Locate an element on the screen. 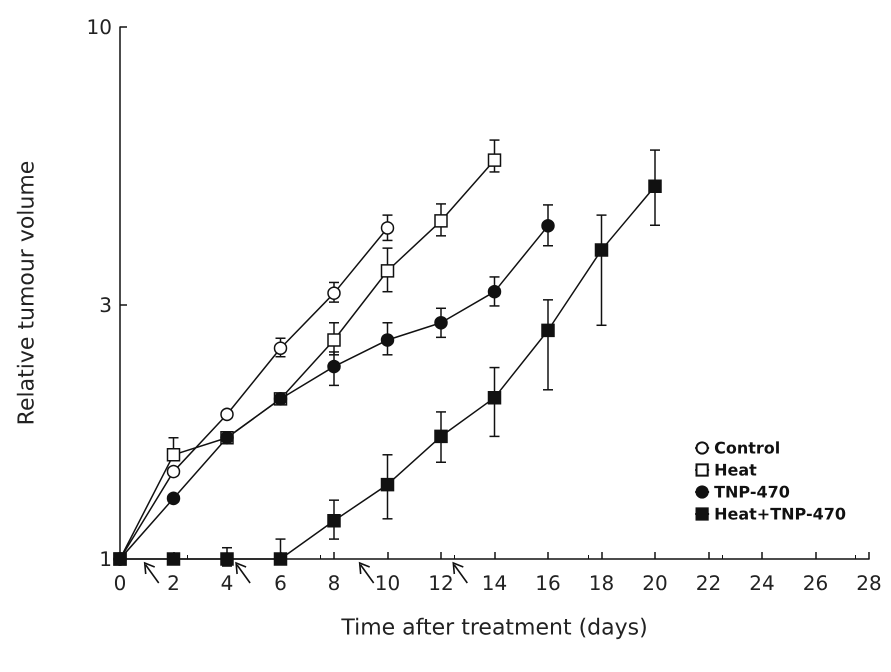 The image size is (891, 672). x-axis-title: Time after treatment (days) is located at coordinates (494, 628).